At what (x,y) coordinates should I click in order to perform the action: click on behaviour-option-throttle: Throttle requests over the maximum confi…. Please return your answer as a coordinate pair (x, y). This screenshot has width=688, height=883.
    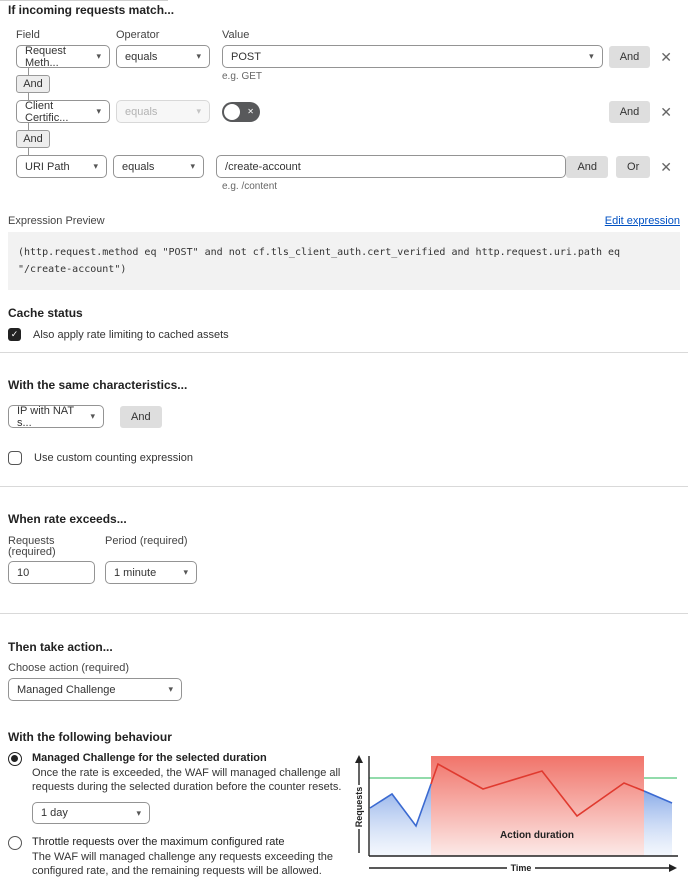
    Looking at the image, I should click on (180, 857).